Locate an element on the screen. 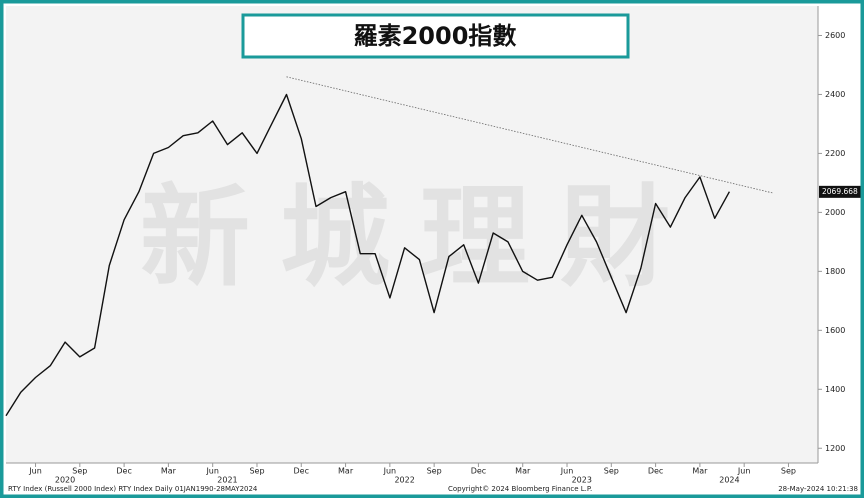 This screenshot has width=864, height=498. trendline is located at coordinates (530, 135).